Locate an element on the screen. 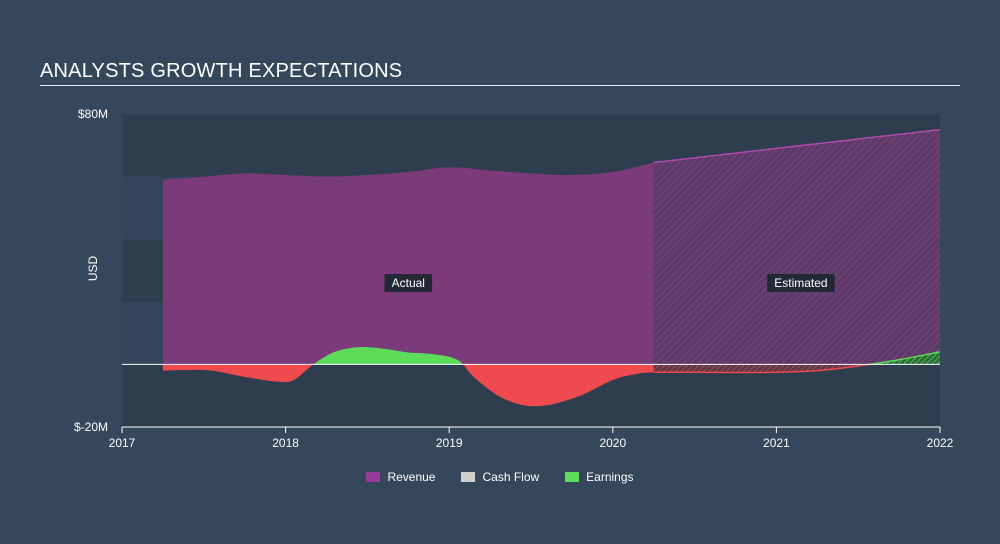 The height and width of the screenshot is (544, 1000). legend-swatch-revenue is located at coordinates (373, 477).